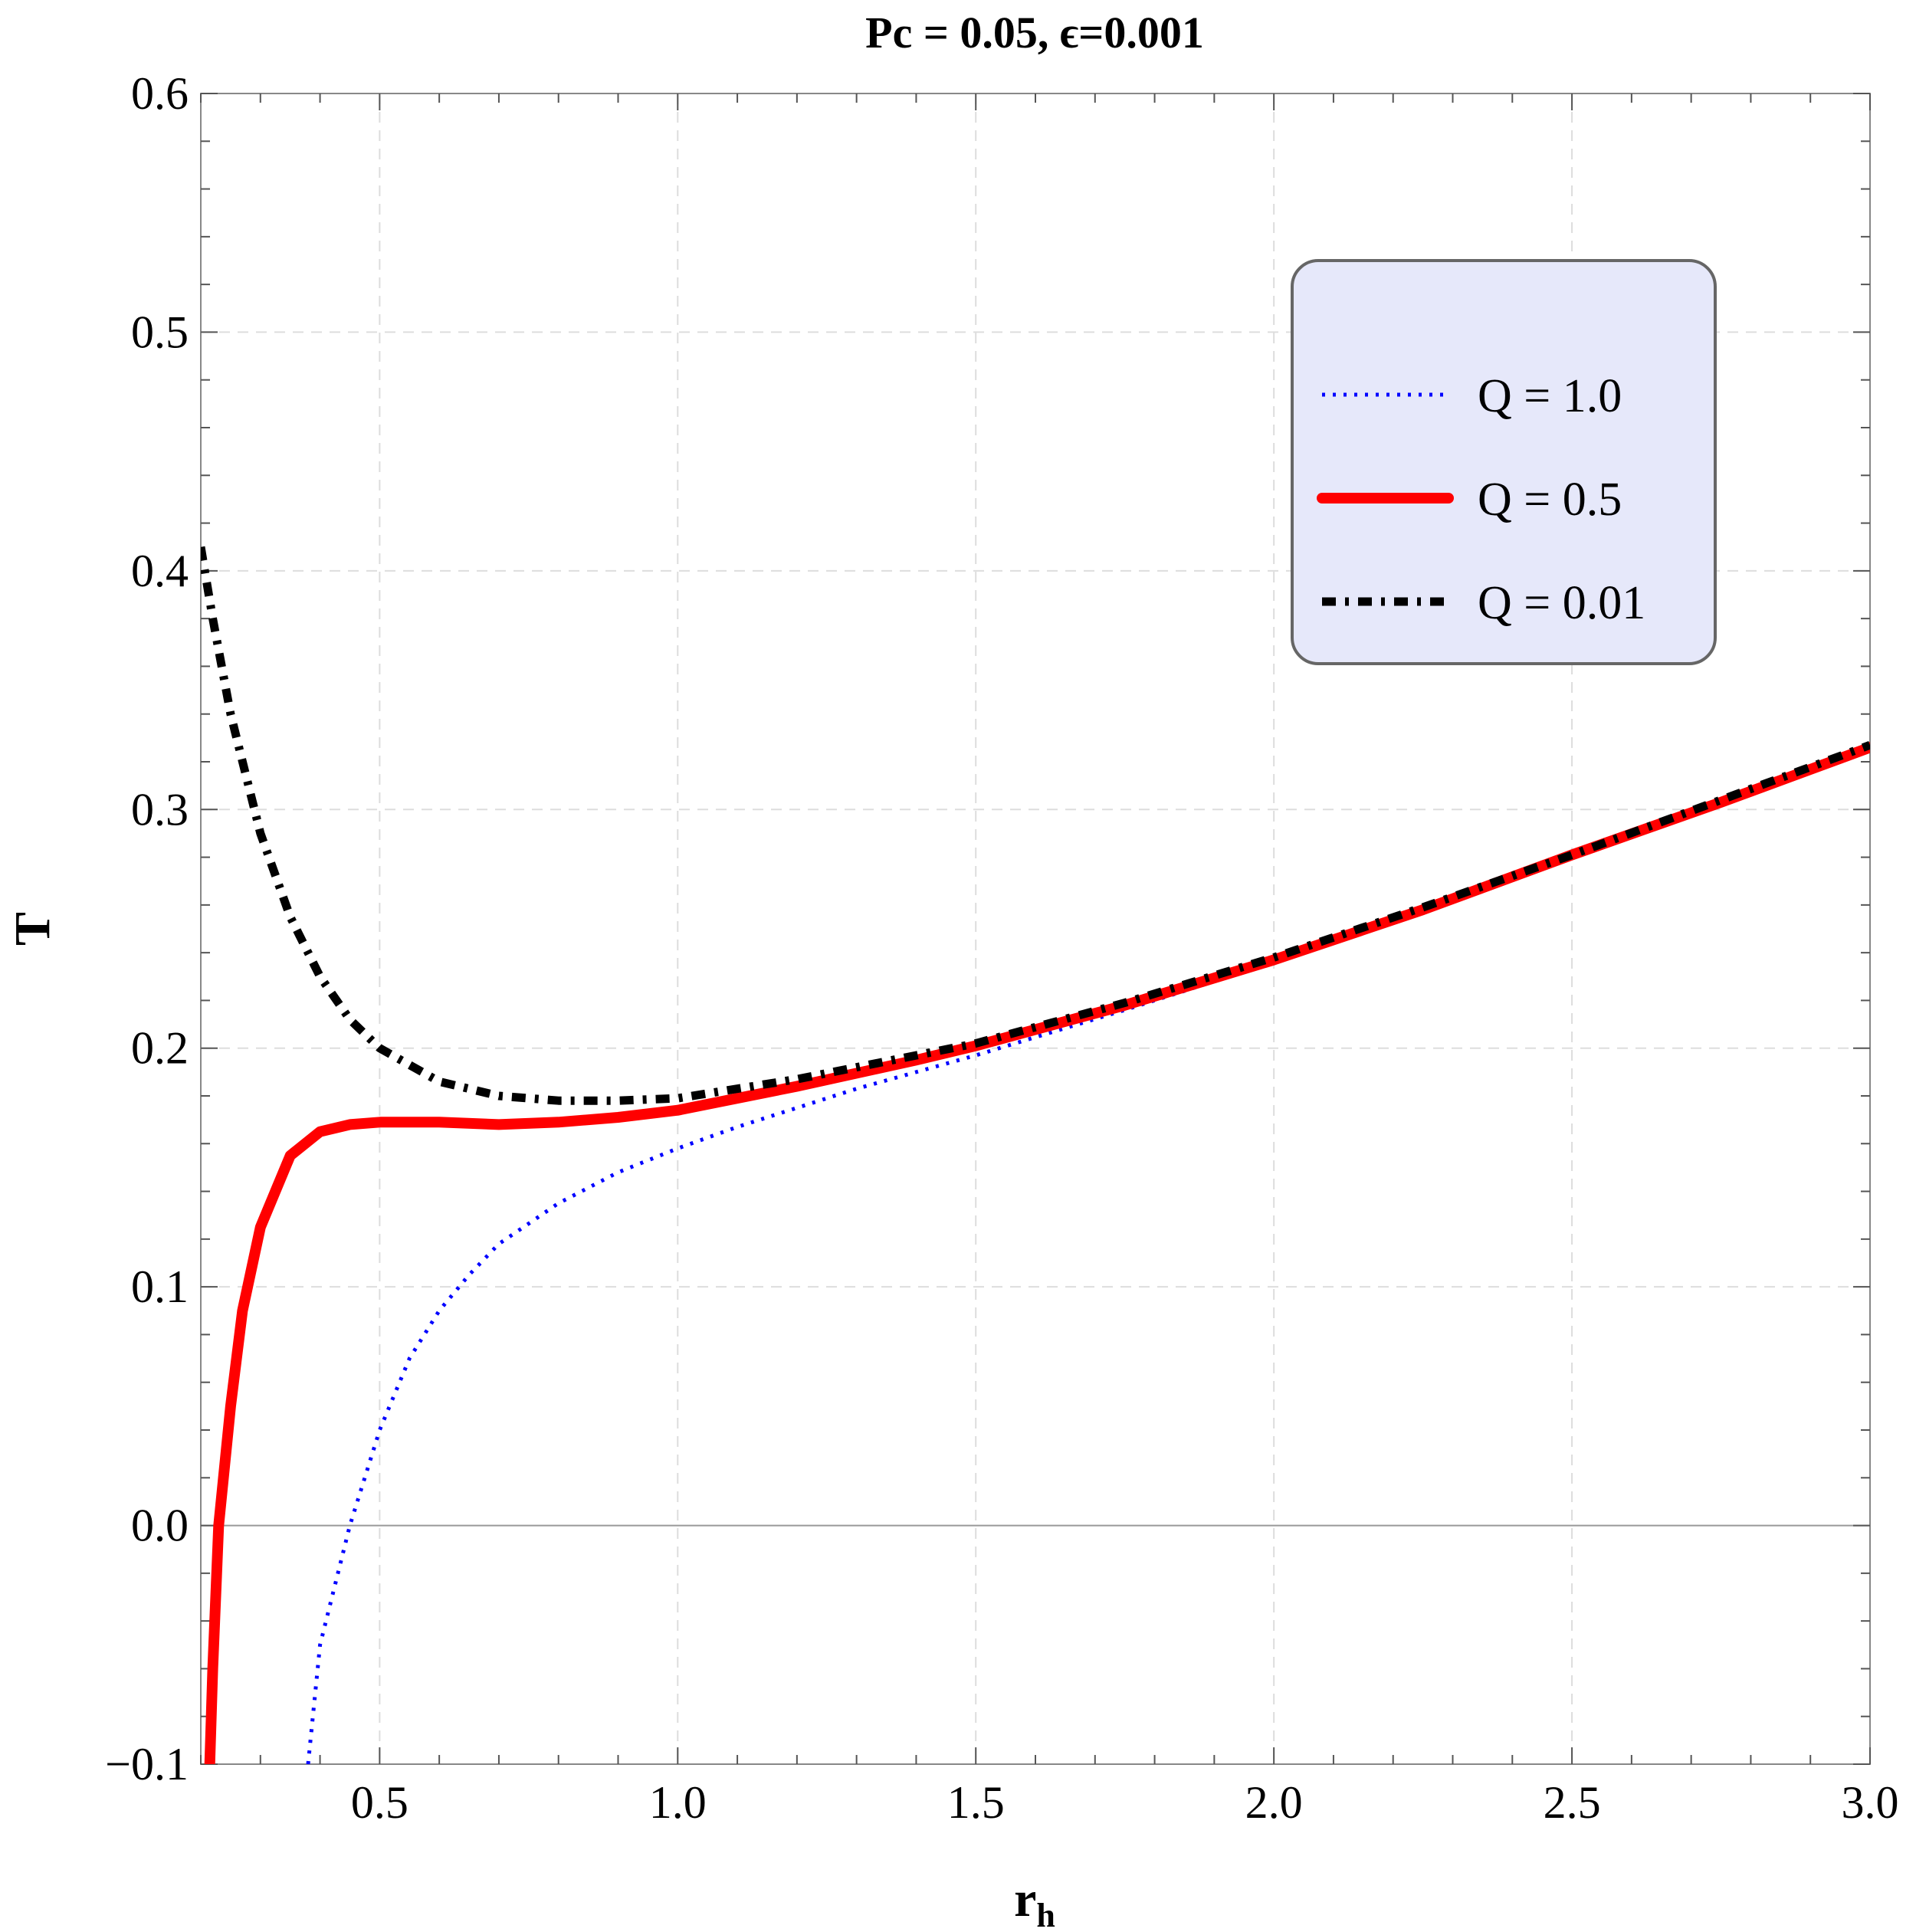  I want to click on y-tick-label: 0.4, so click(160, 571).